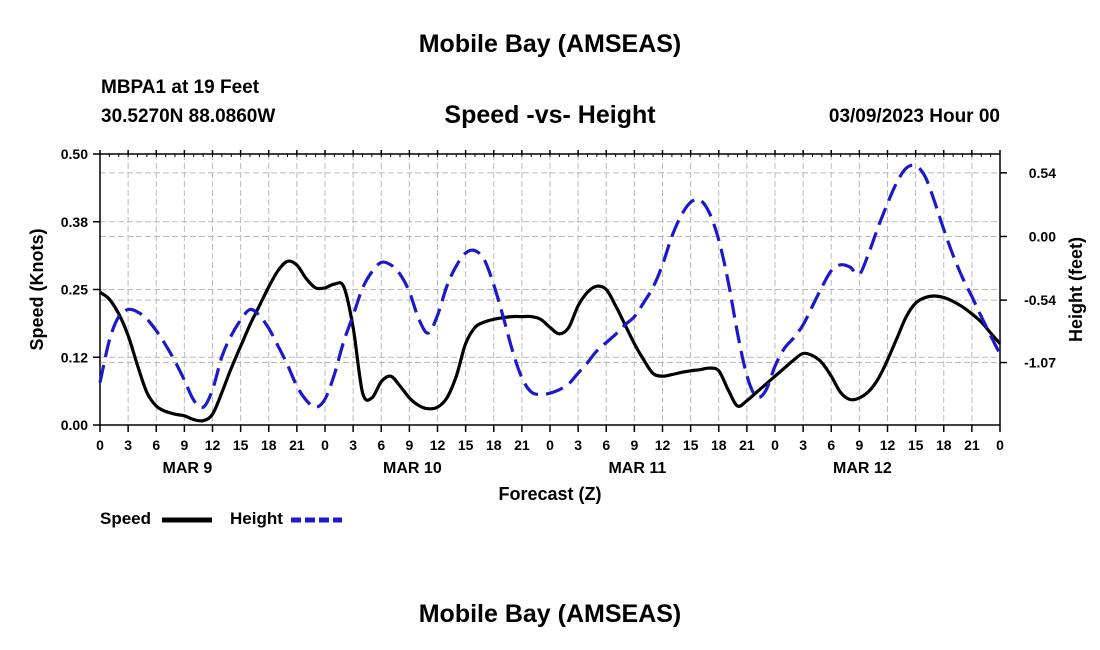 This screenshot has height=650, width=1100. Describe the element at coordinates (862, 468) in the screenshot. I see `day-label: MAR 12` at that location.